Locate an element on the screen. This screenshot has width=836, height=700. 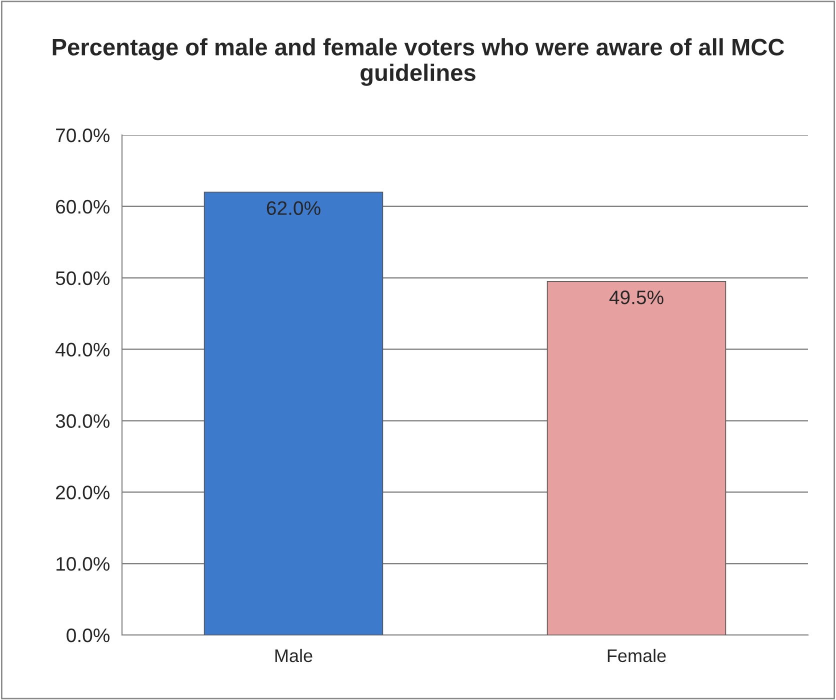
y-tick-label: 70.0% is located at coordinates (83, 135).